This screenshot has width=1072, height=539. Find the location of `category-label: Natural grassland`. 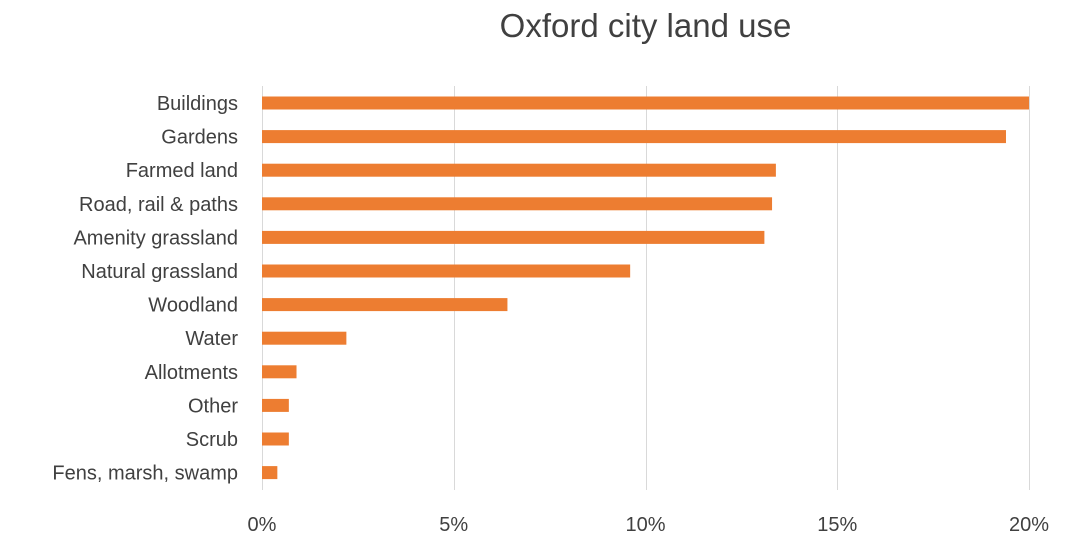

category-label: Natural grassland is located at coordinates (159, 272).